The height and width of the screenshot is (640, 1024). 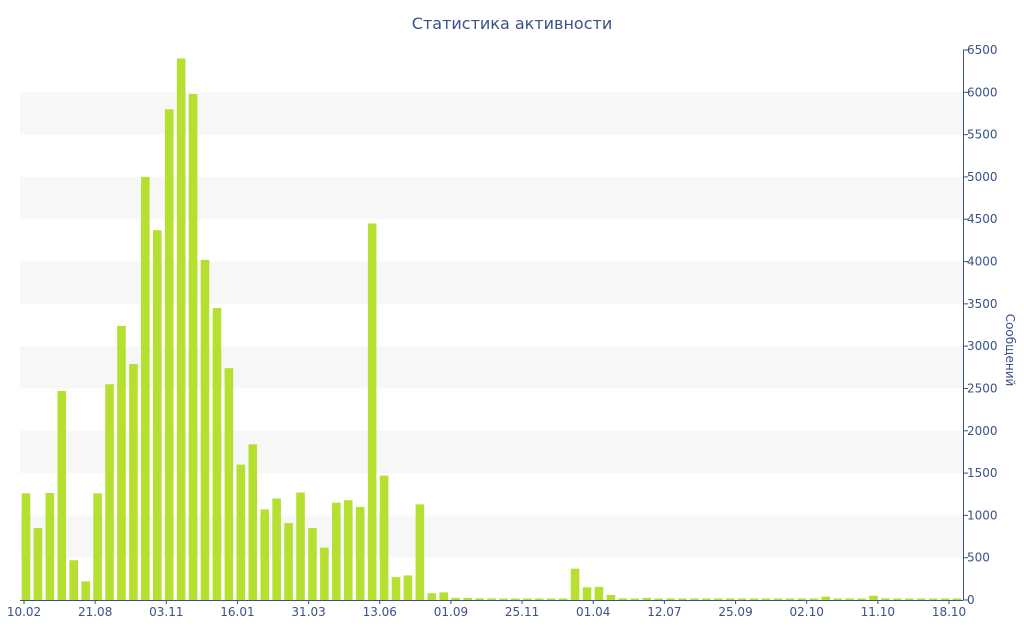 What do you see at coordinates (735, 612) in the screenshot?
I see `x-tick-label: 25.09` at bounding box center [735, 612].